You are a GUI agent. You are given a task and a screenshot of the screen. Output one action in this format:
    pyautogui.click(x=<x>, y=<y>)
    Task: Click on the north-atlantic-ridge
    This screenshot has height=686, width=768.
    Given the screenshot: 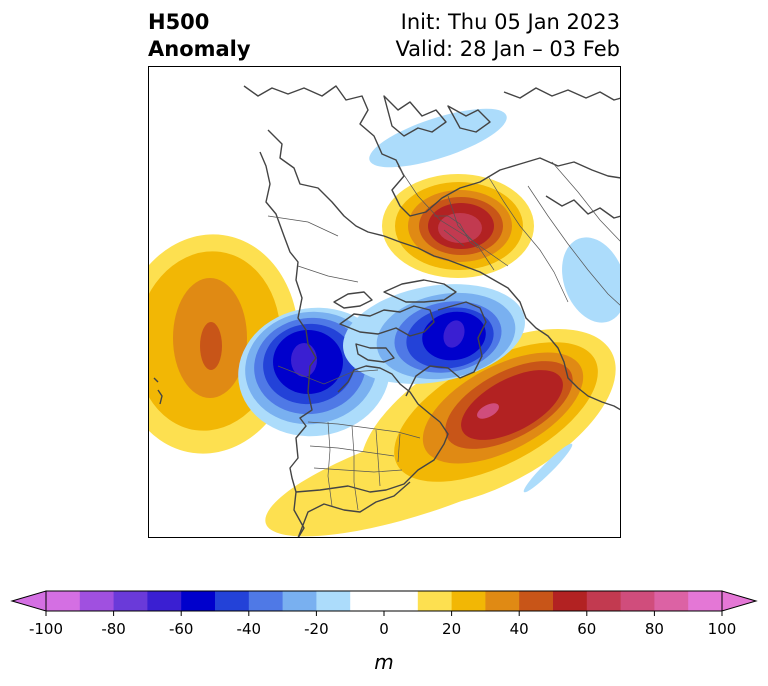 What is the action you would take?
    pyautogui.click(x=488, y=418)
    